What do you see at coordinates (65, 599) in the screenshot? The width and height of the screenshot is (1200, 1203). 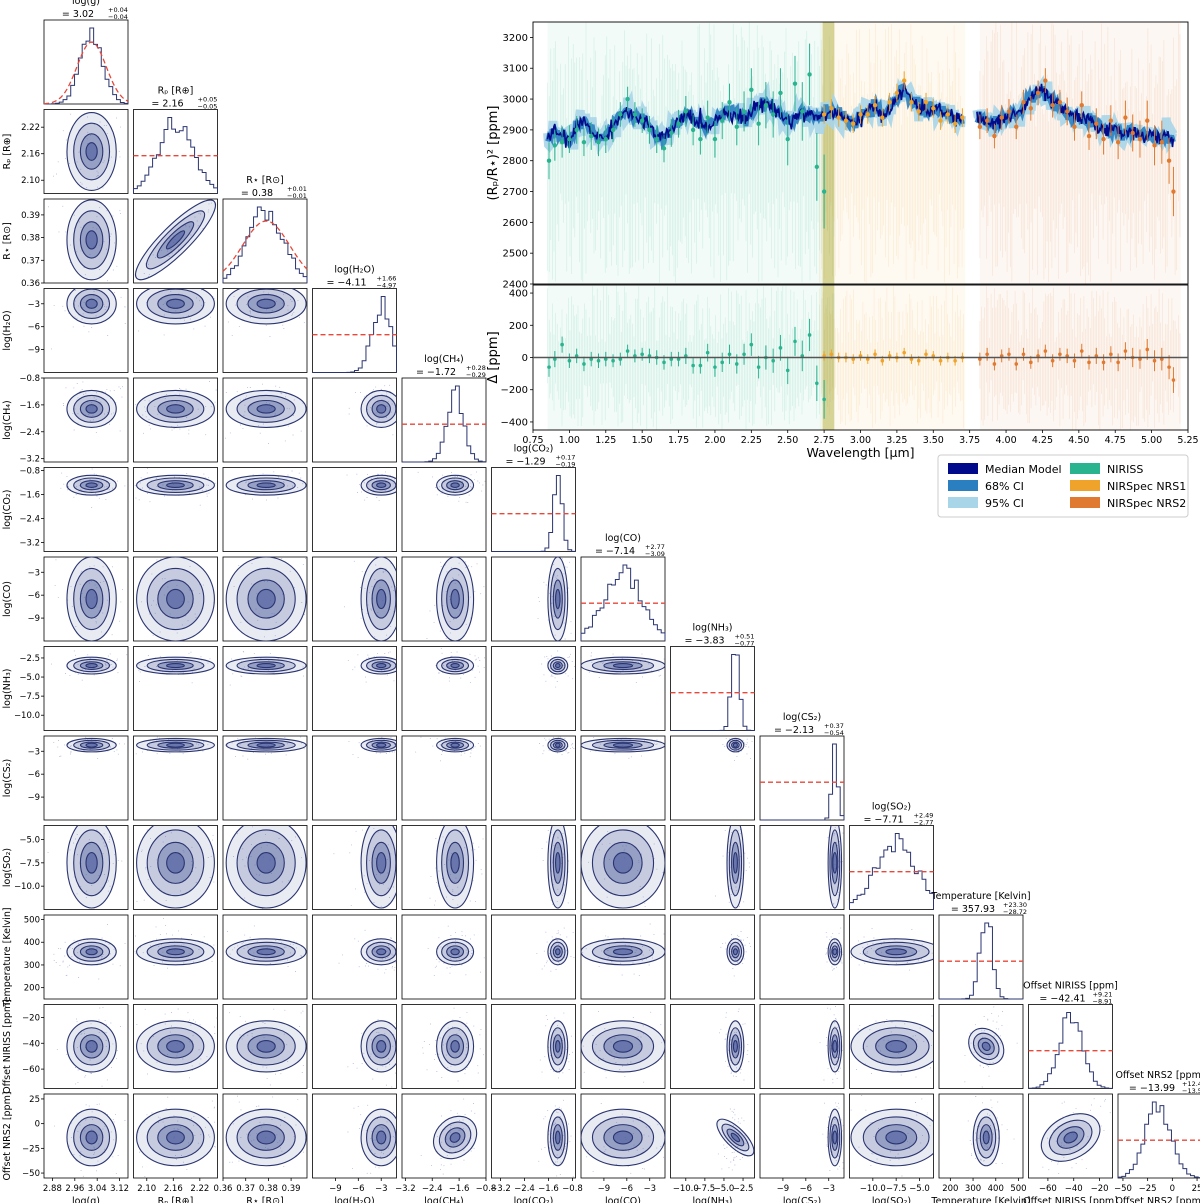 I see `corner-cell: −9 −6 −3 log(CO)` at bounding box center [65, 599].